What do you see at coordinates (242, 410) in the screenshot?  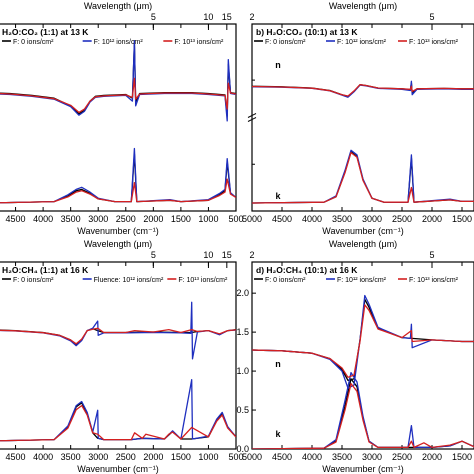 I see `y-tick-label: 0.5` at bounding box center [242, 410].